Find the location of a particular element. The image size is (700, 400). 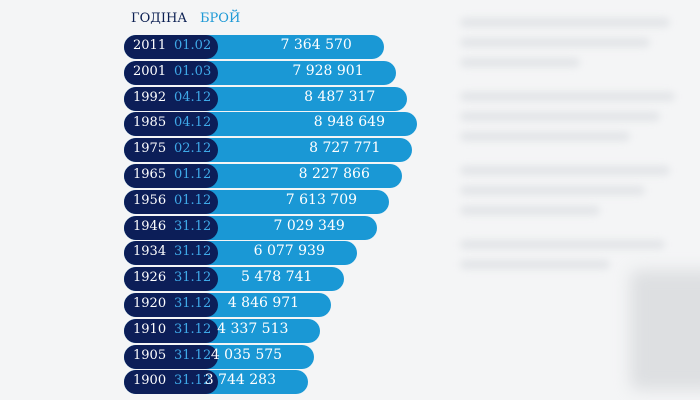

population-value-label: 7 029 349 is located at coordinates (309, 225).